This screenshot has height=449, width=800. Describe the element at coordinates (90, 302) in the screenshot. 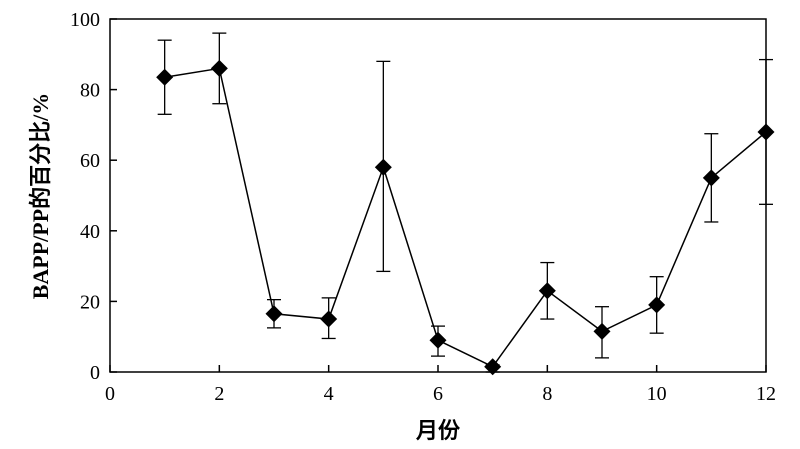

I see `y-tick-label: 20` at that location.